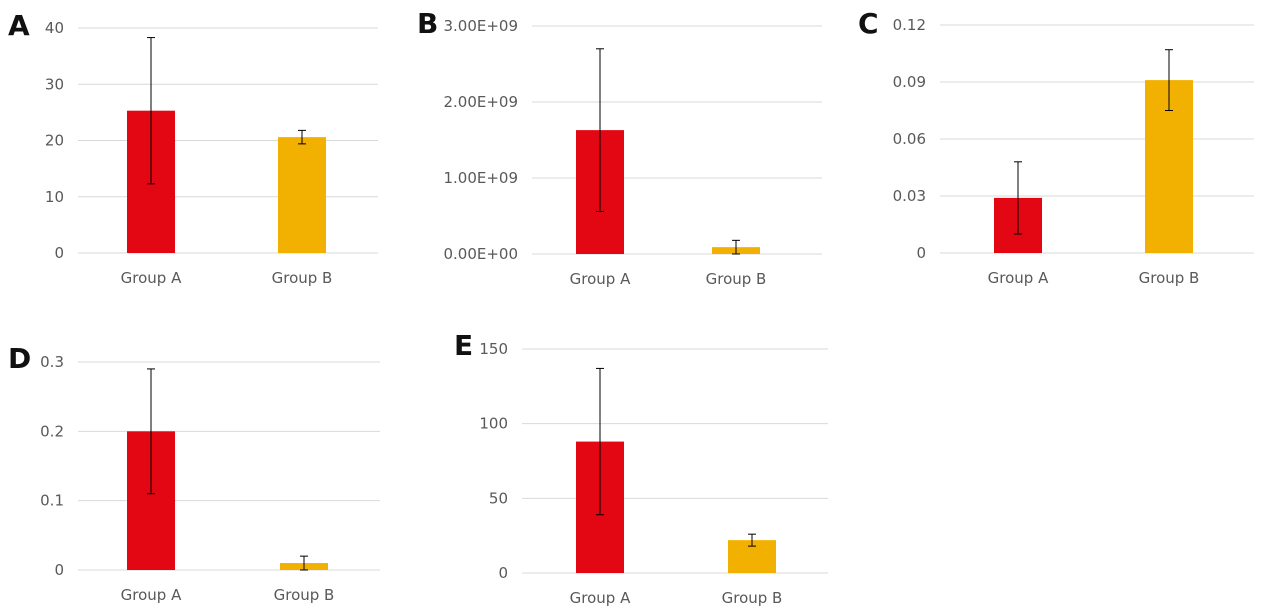 The image size is (1270, 608). What do you see at coordinates (909, 82) in the screenshot?
I see `y-tick-label: 0.09` at bounding box center [909, 82].